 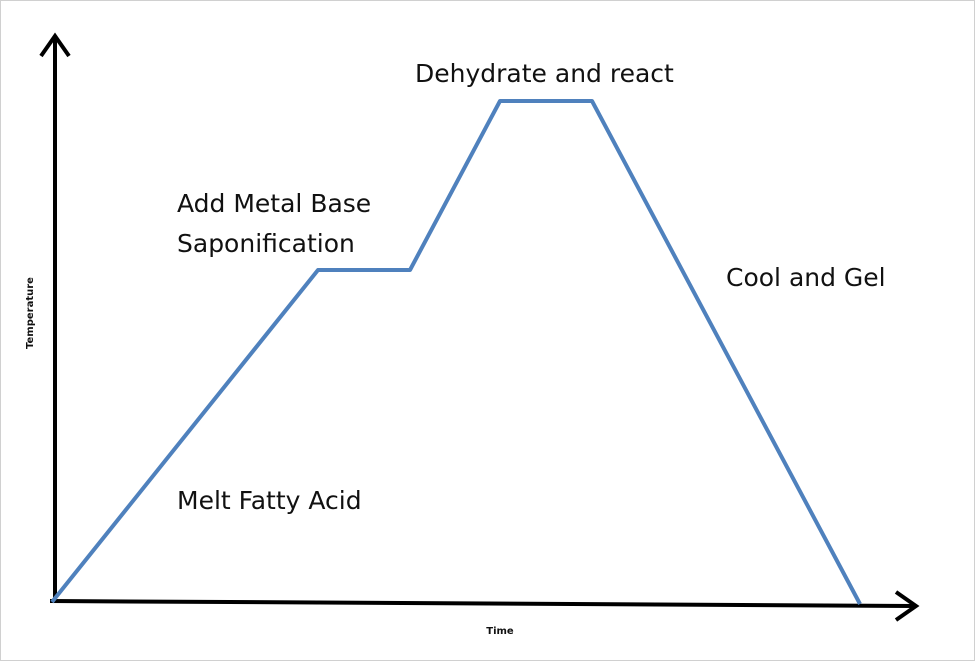 What do you see at coordinates (907, 606) in the screenshot?
I see `x-axis-arrow` at bounding box center [907, 606].